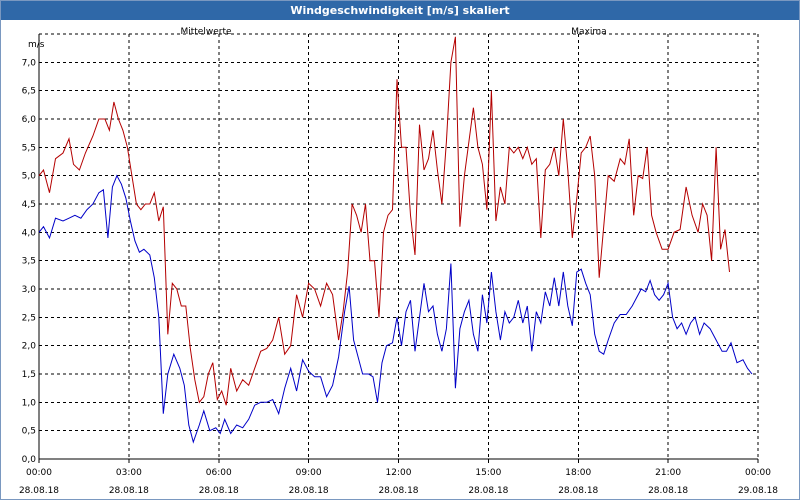 The image size is (800, 500). What do you see at coordinates (588, 32) in the screenshot?
I see `legend-maxima: Maxima` at bounding box center [588, 32].